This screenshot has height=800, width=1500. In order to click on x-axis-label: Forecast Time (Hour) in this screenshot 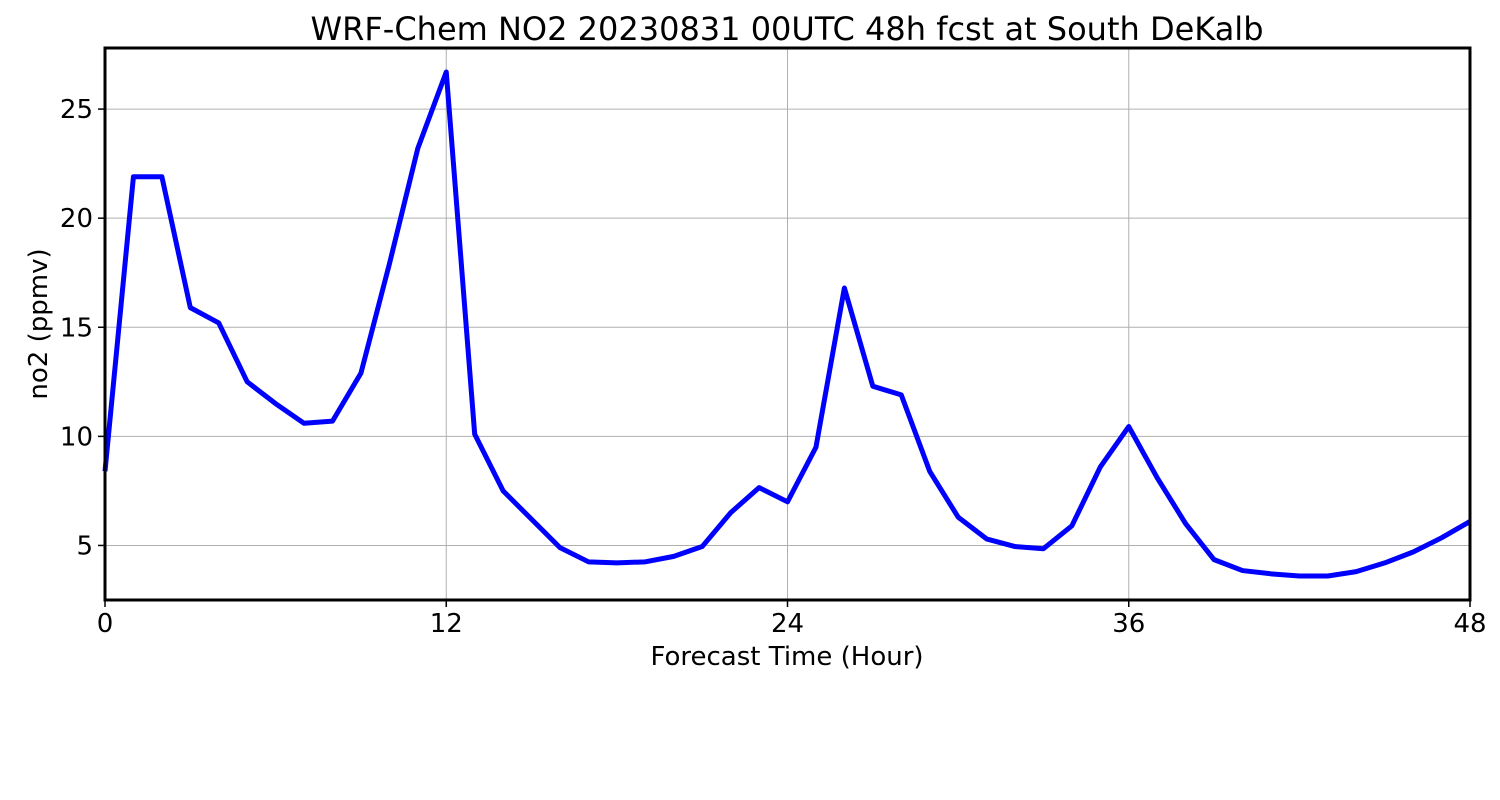, I will do `click(786, 657)`.